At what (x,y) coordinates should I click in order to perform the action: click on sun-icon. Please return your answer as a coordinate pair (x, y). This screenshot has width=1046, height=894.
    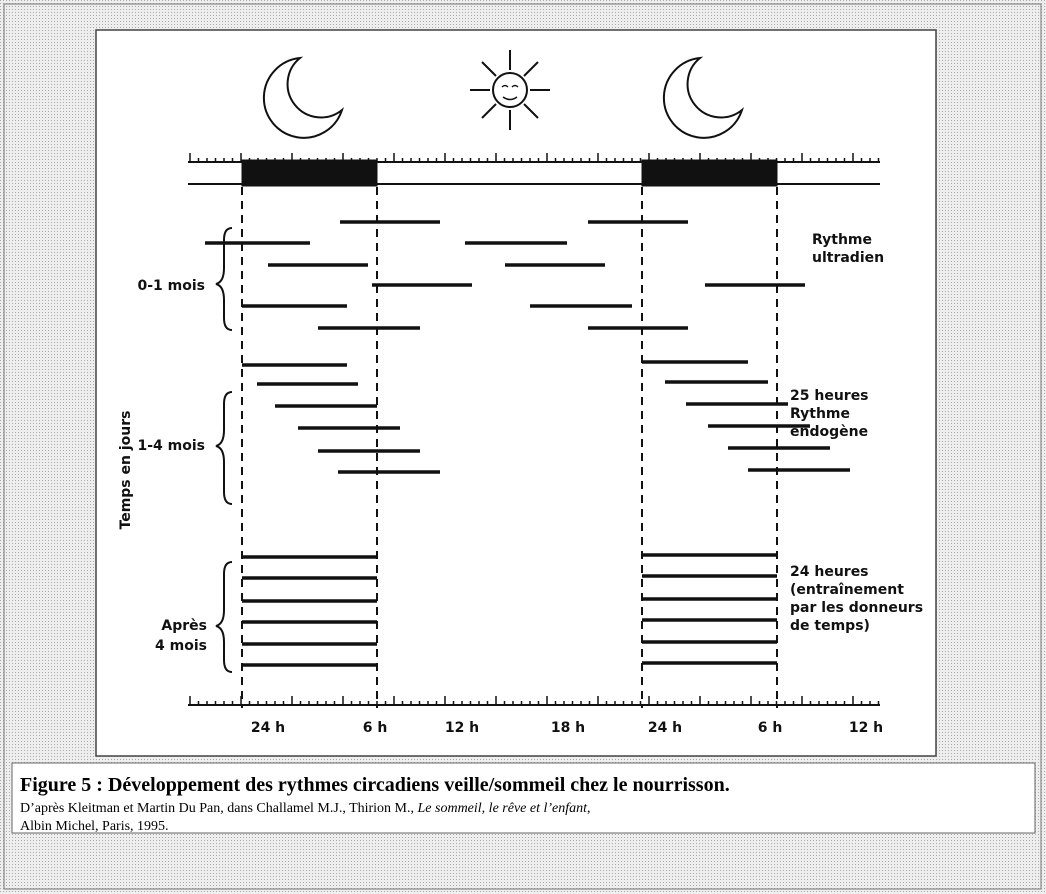
    Looking at the image, I should click on (510, 90).